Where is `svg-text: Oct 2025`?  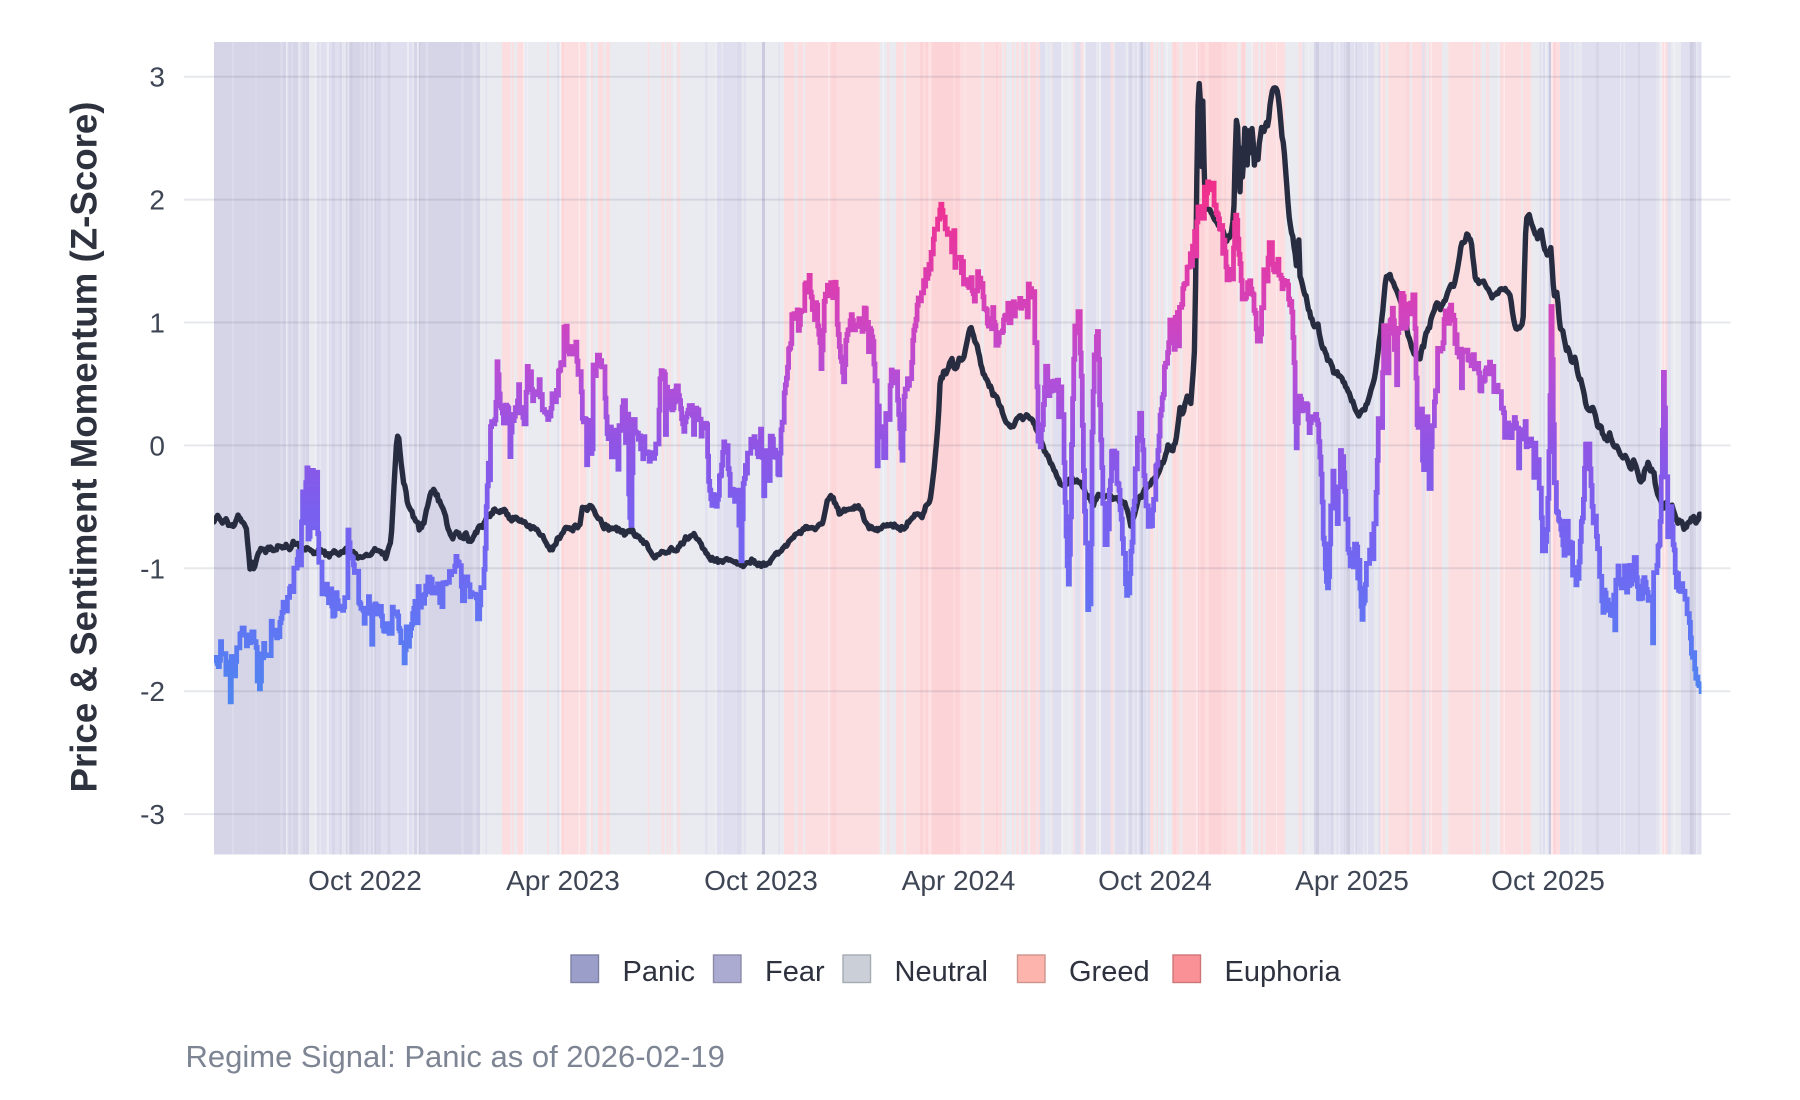
svg-text: Oct 2025 is located at coordinates (1548, 880).